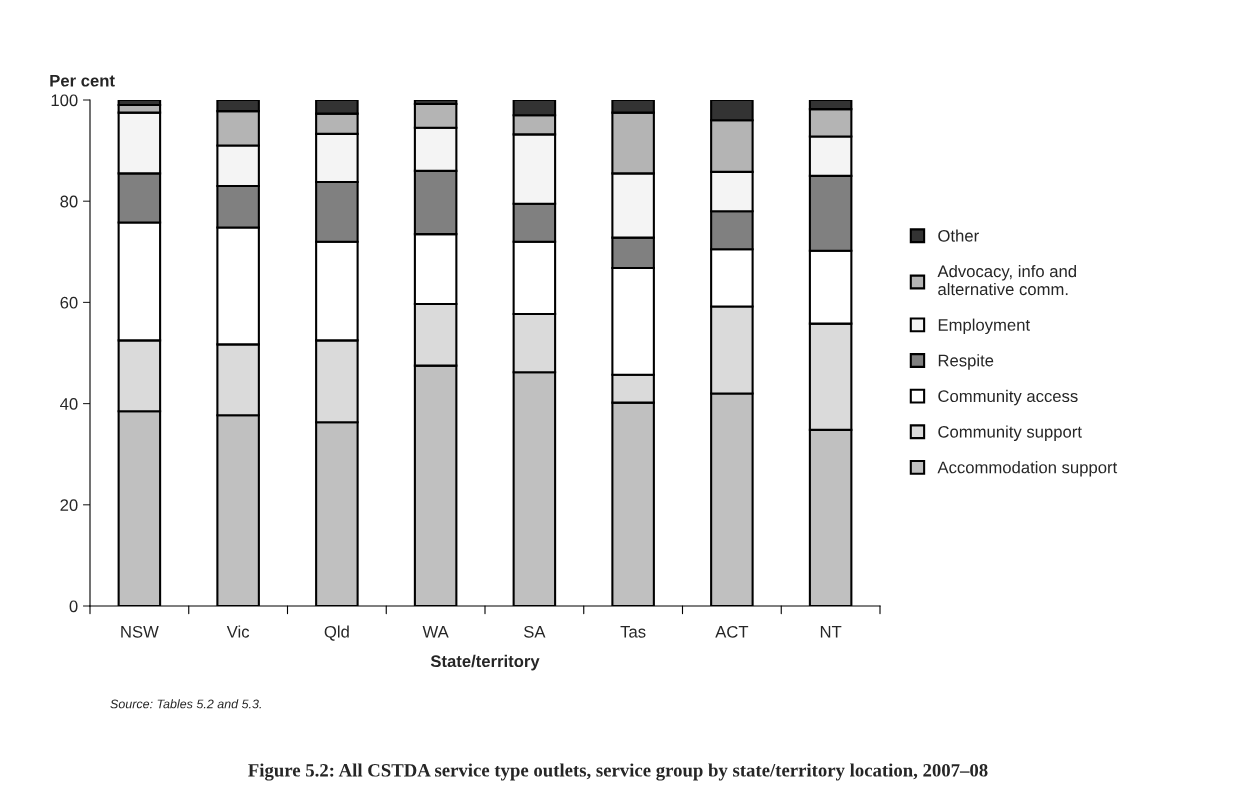 The width and height of the screenshot is (1236, 794). I want to click on x-tick-label: Qld, so click(336, 633).